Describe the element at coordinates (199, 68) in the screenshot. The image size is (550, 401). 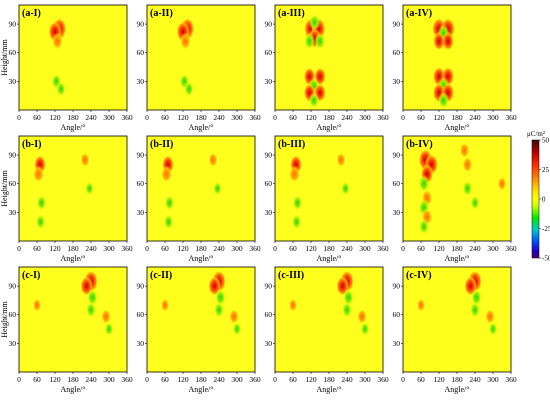
I see `panel-a-ii: (a-II) 0 60 120 180 240 300 360 Angle/° 30 60 90` at that location.